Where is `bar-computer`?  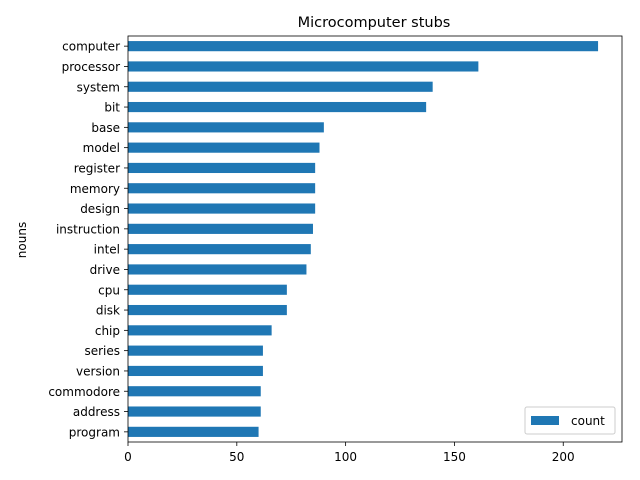
bar-computer is located at coordinates (363, 46).